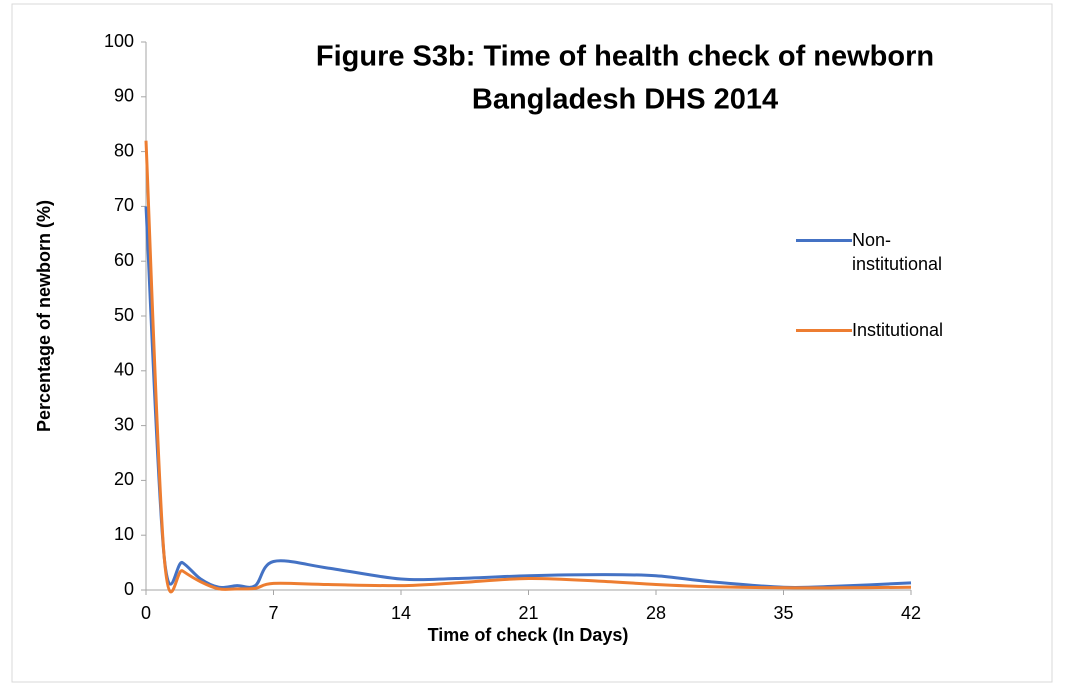 The width and height of the screenshot is (1065, 689). Describe the element at coordinates (129, 589) in the screenshot. I see `y-tick-label: 0` at that location.